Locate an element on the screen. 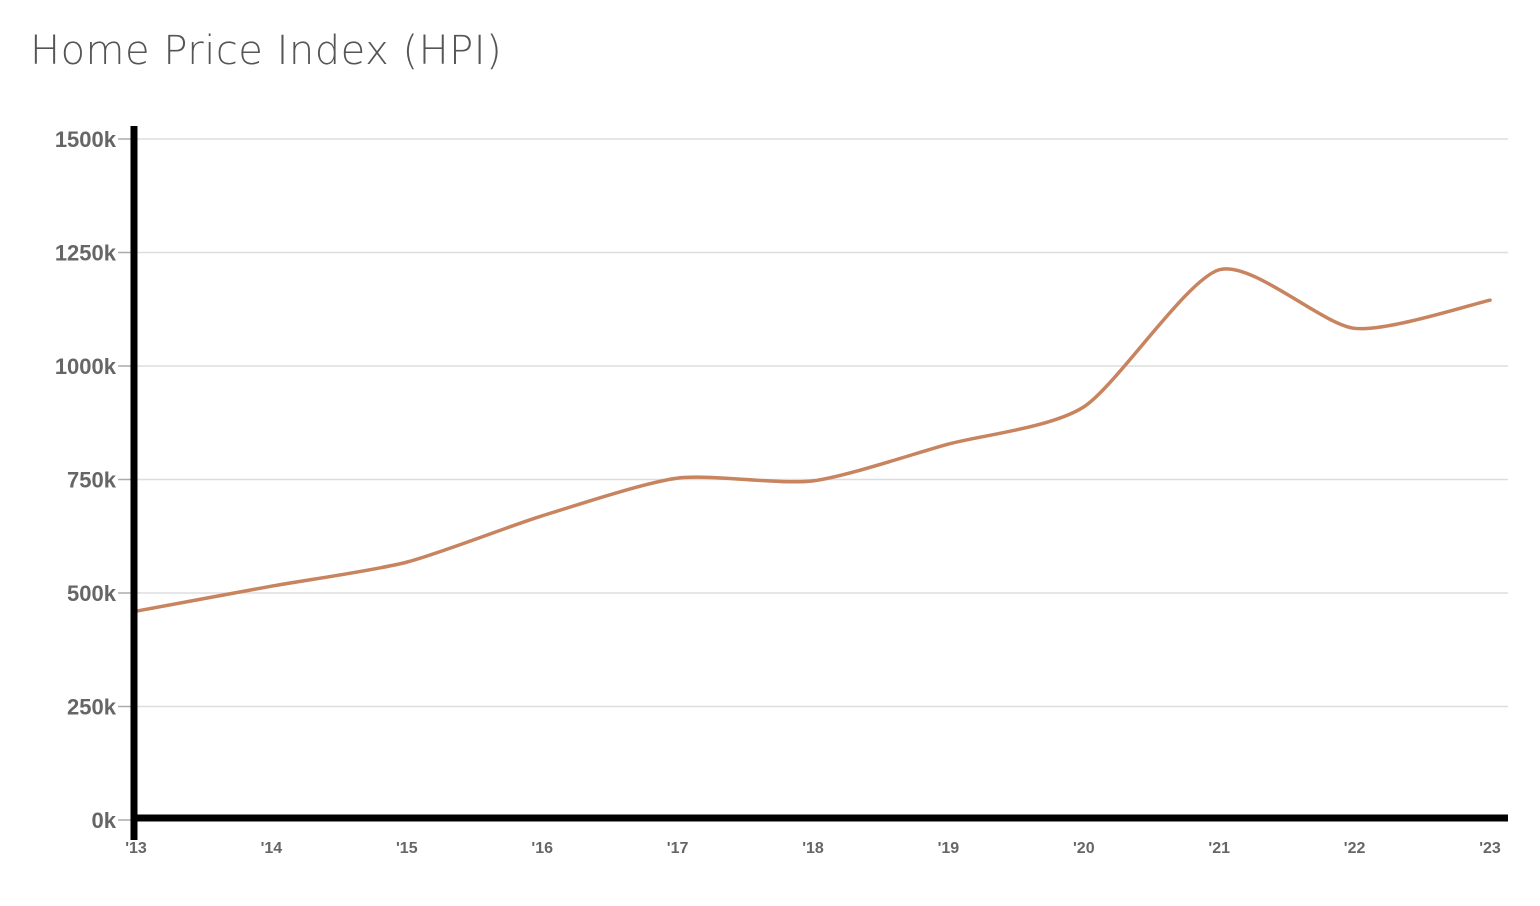 The image size is (1540, 906). x-axis-ticks: '13 '14 '15 '16 '17 '18 '19 '20 '21 '22 '23 is located at coordinates (813, 848).